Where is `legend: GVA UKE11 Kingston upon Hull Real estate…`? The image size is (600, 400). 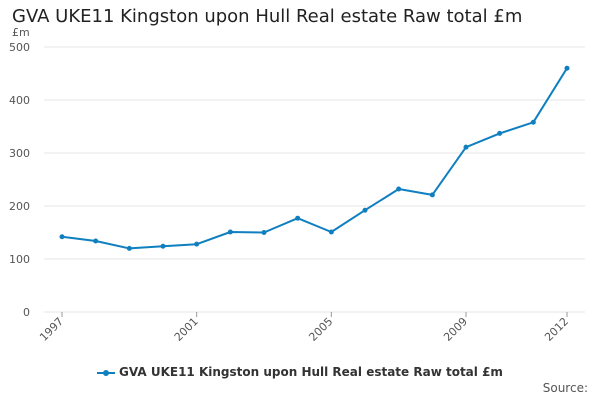 legend: GVA UKE11 Kingston upon Hull Real estate… is located at coordinates (300, 372).